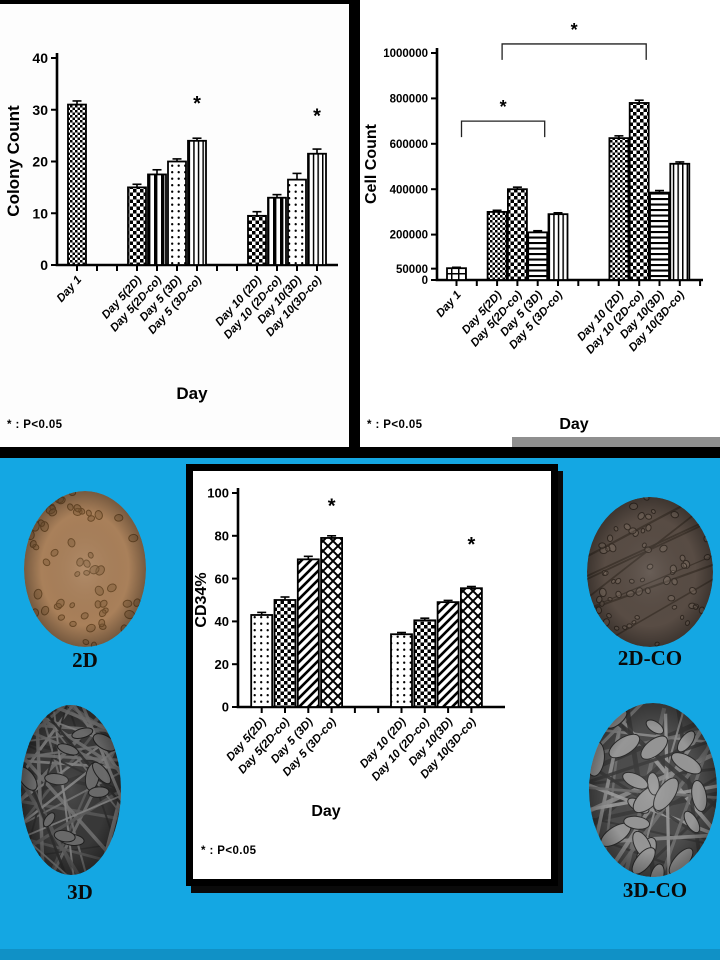  Describe the element at coordinates (412, 270) in the screenshot. I see `y-tick-label: 50000` at that location.